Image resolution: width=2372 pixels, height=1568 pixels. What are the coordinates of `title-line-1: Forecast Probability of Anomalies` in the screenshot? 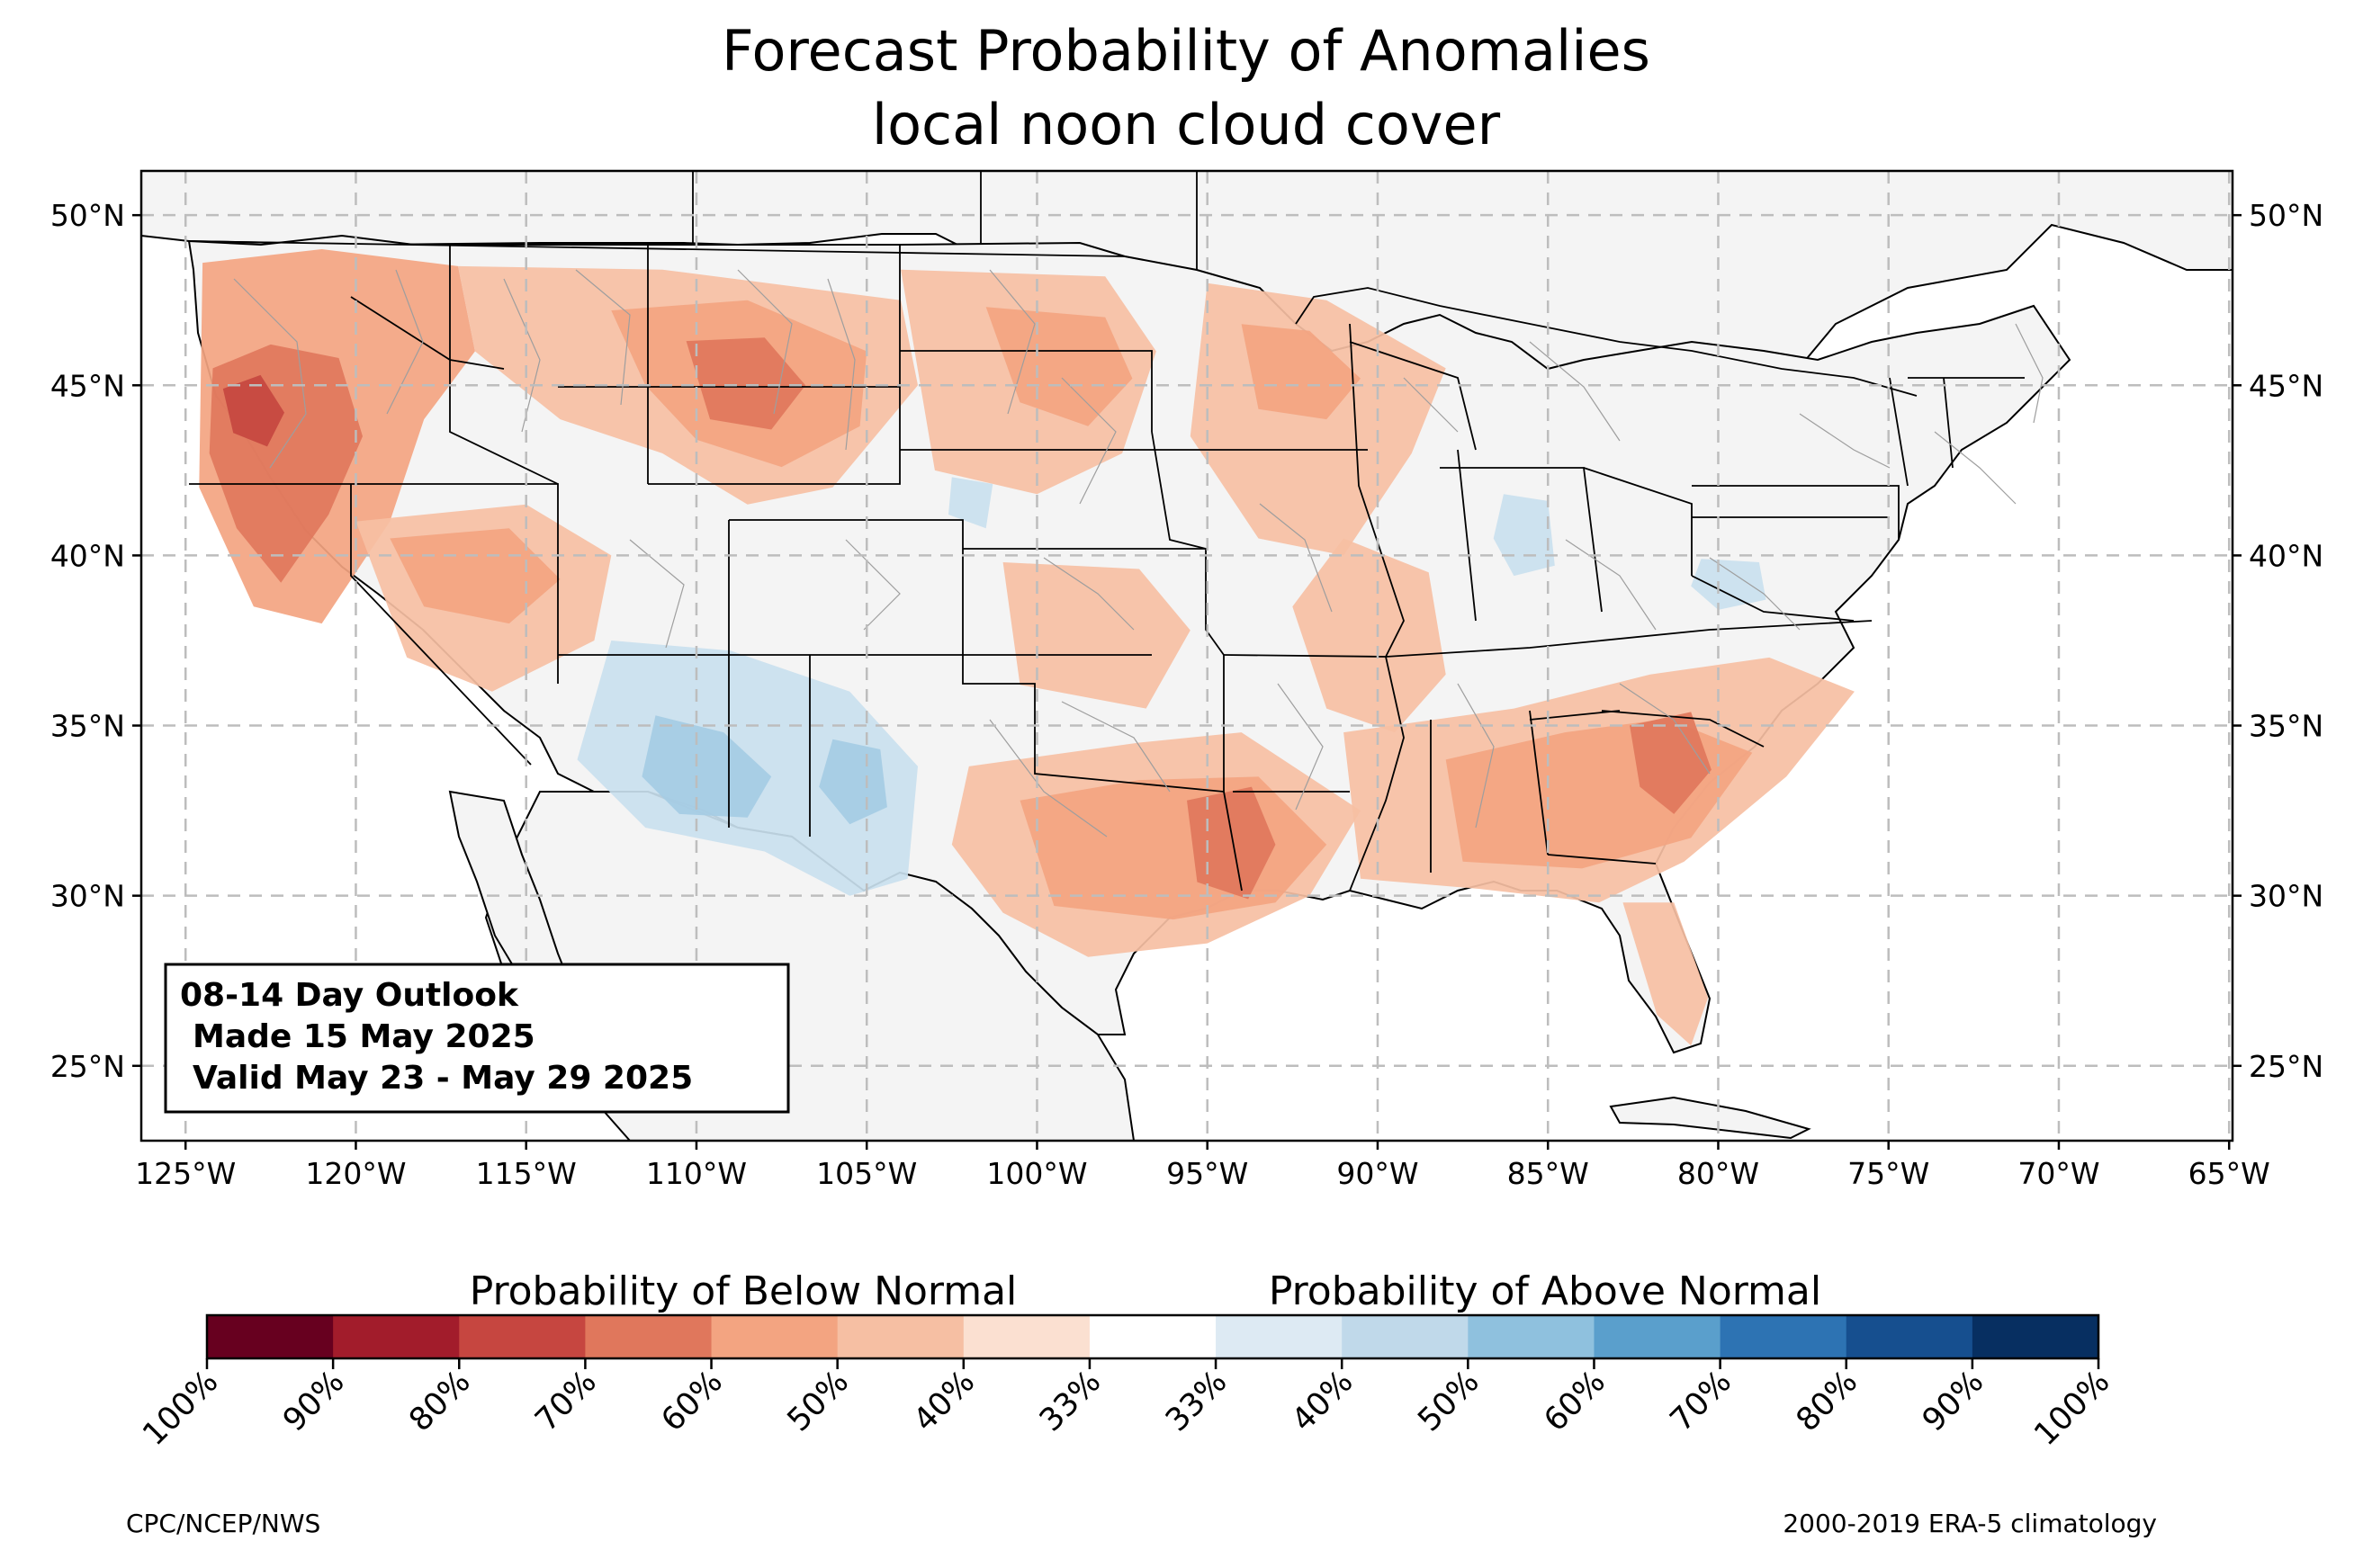 It's located at (1186, 51).